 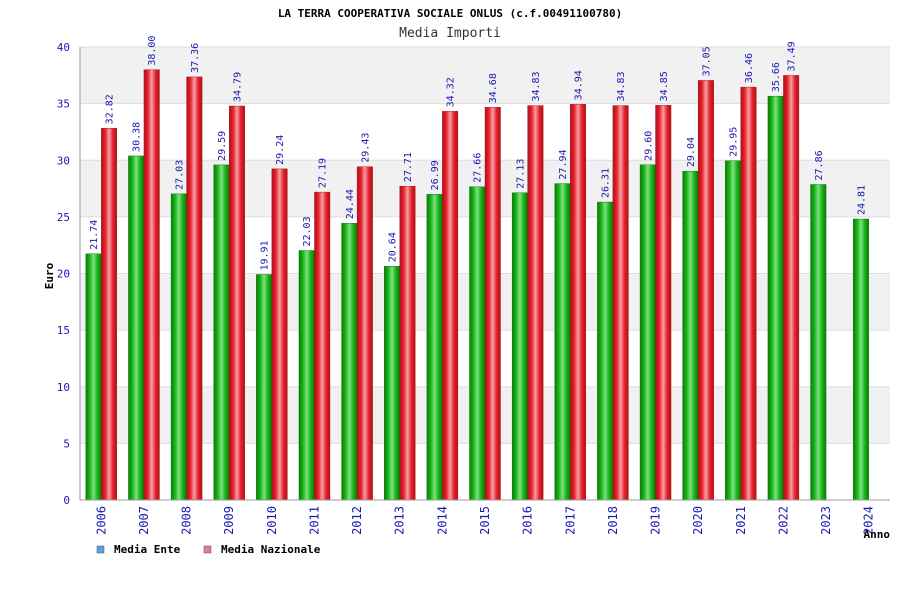 What do you see at coordinates (826, 520) in the screenshot?
I see `x-tick-label: 2023` at bounding box center [826, 520].